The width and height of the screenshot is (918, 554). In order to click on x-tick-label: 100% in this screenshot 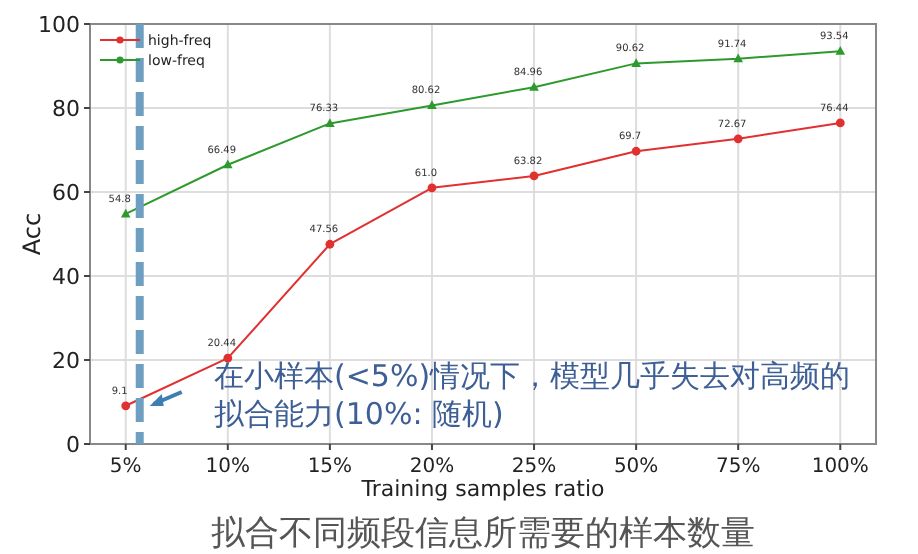, I will do `click(840, 467)`.